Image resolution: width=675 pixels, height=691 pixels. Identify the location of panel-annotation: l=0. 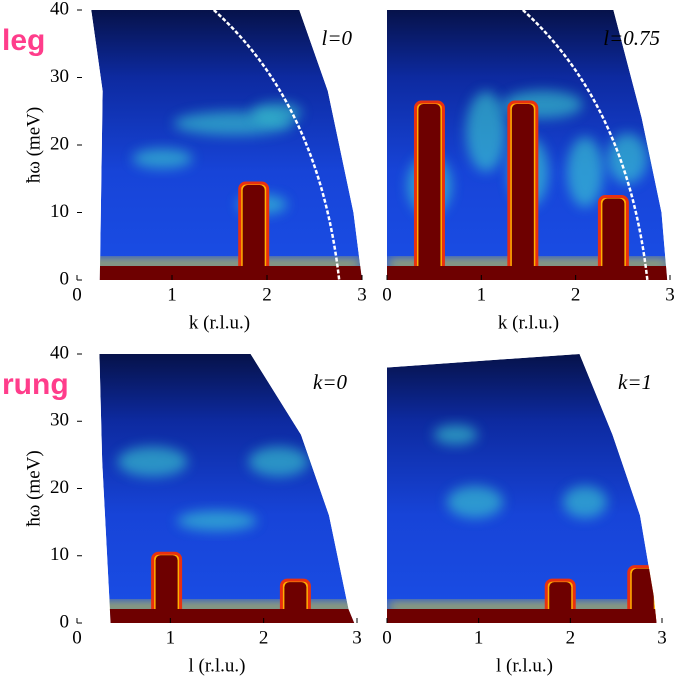
(336, 38).